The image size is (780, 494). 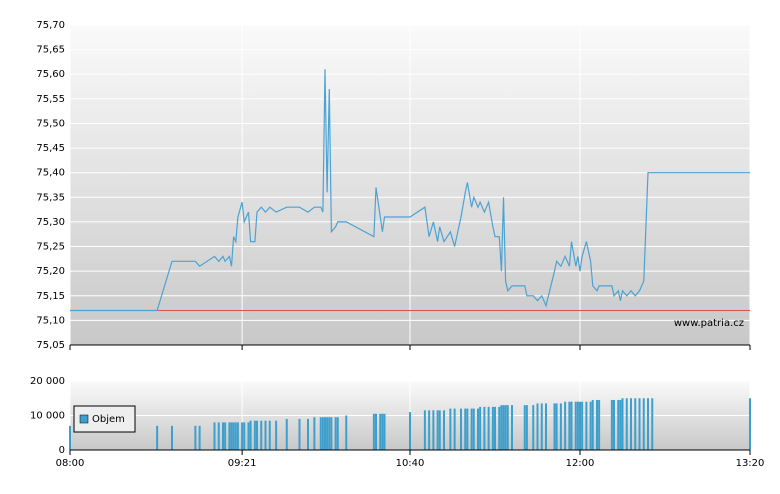 What do you see at coordinates (50, 320) in the screenshot?
I see `y-tick-label: 75,10` at bounding box center [50, 320].